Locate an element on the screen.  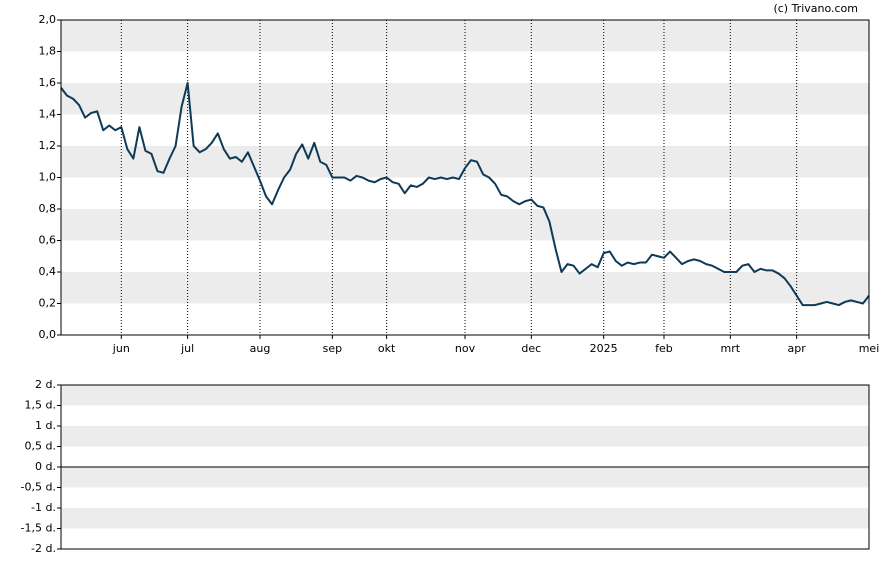
y-tick-label: 0,8 is located at coordinates (48, 208).